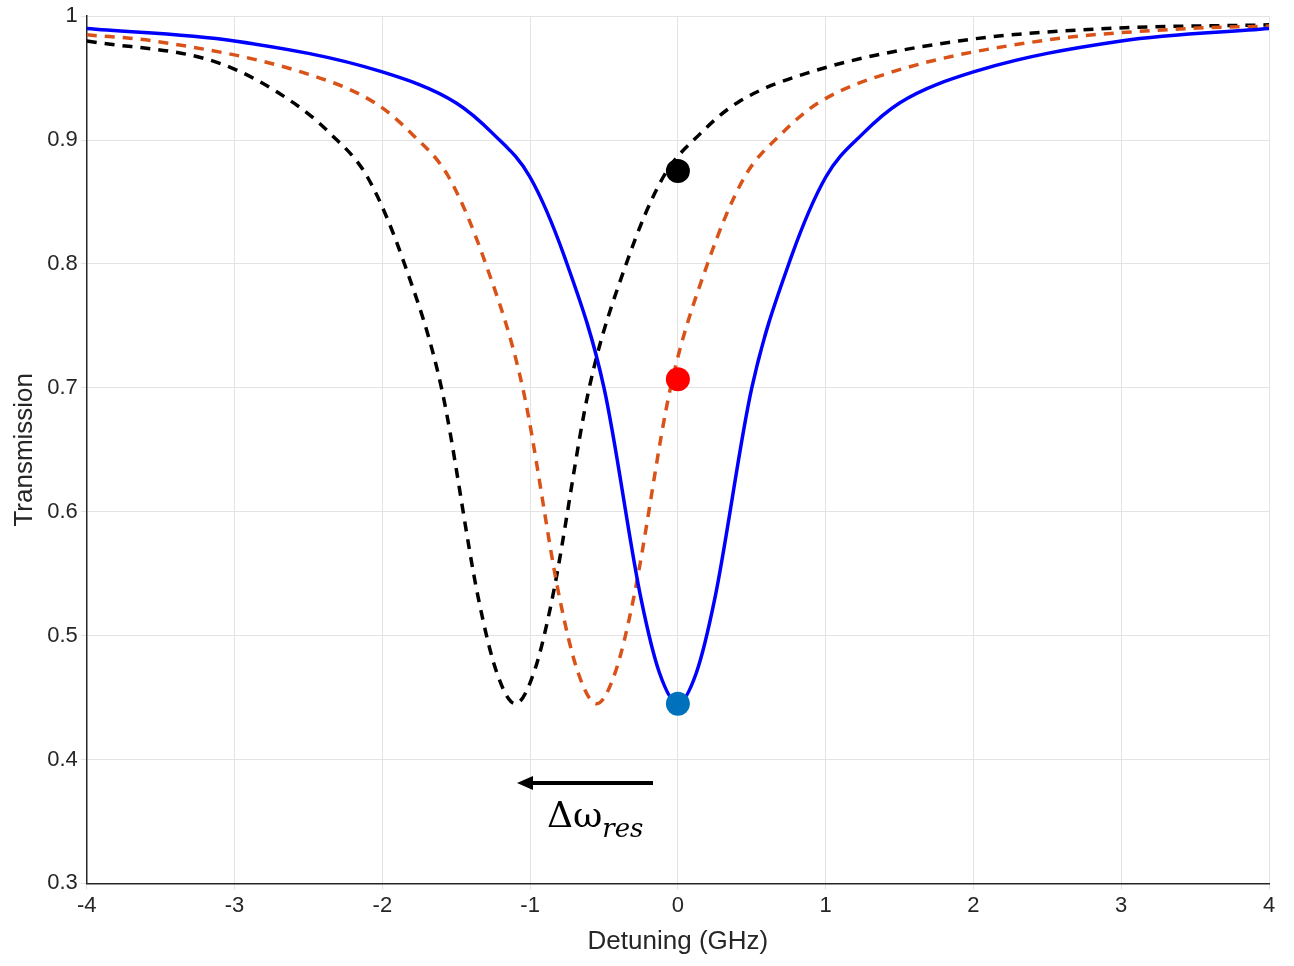 The image size is (1294, 966). I want to click on y-tick-label: 0.9, so click(62, 139).